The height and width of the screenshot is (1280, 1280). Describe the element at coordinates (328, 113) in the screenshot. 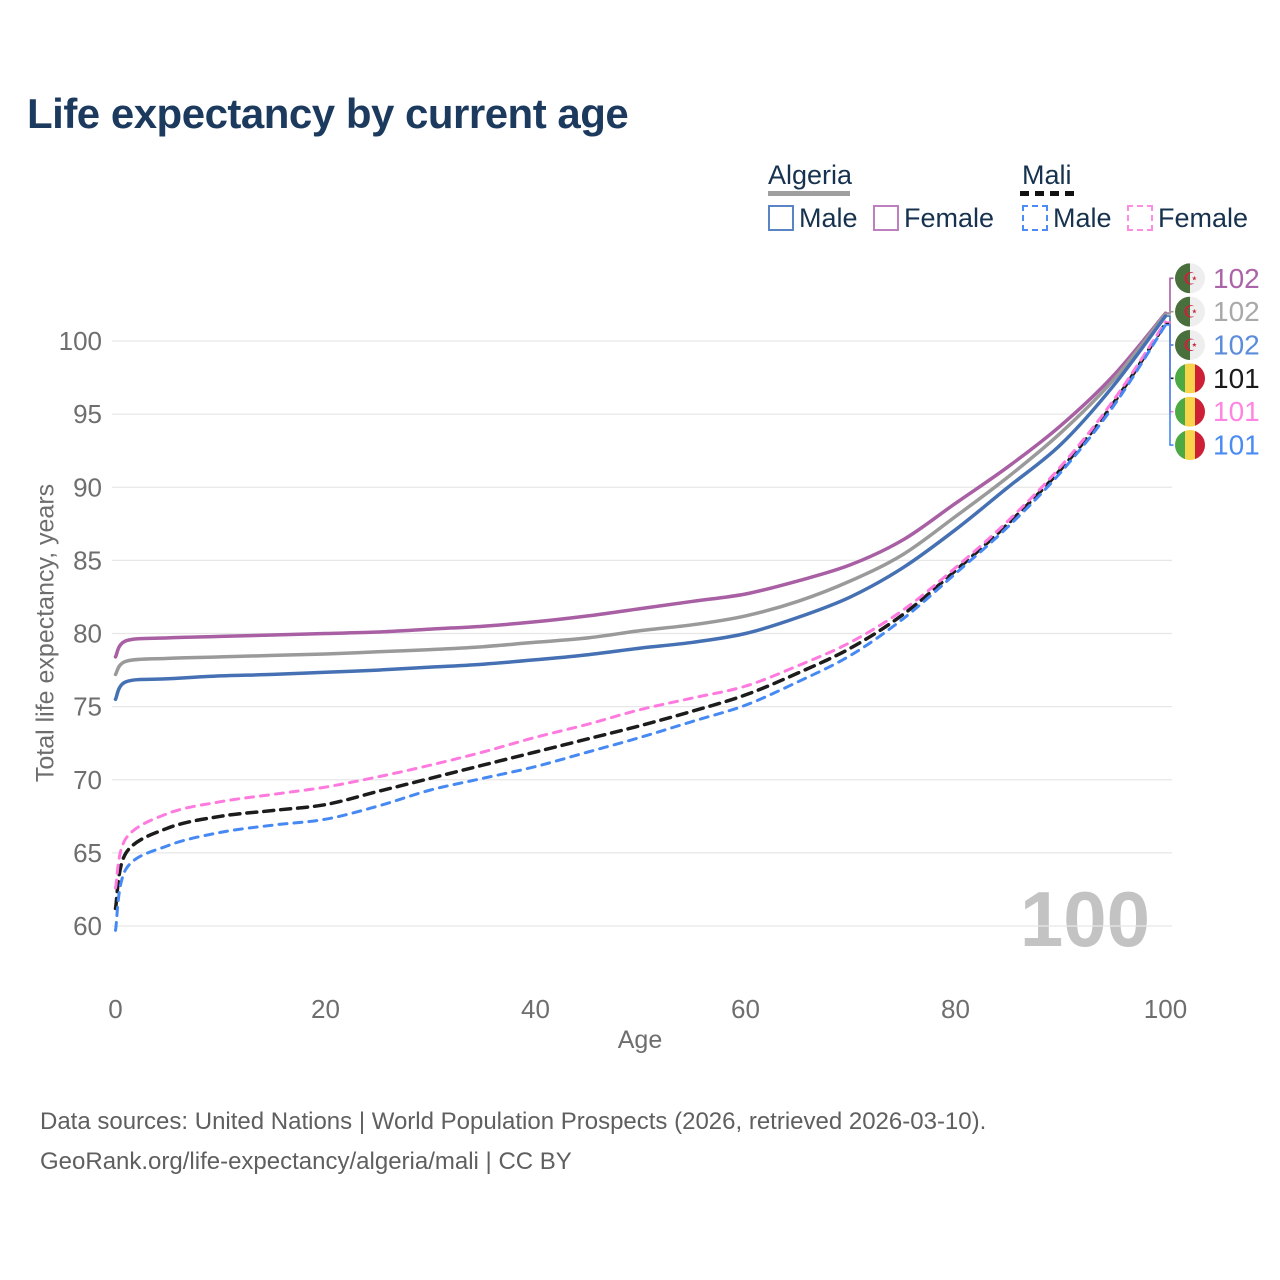

I see `page-title: Life expectancy by current age` at that location.